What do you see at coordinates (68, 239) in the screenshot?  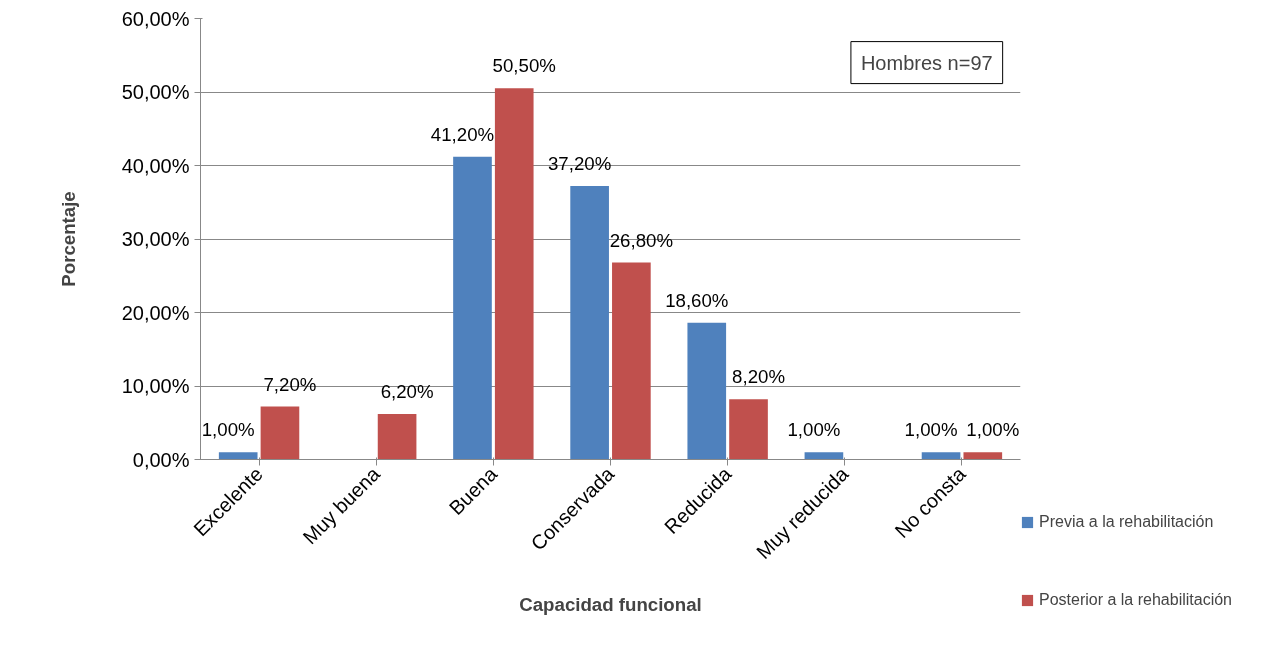 I see `y-axis-title: Porcentaje` at bounding box center [68, 239].